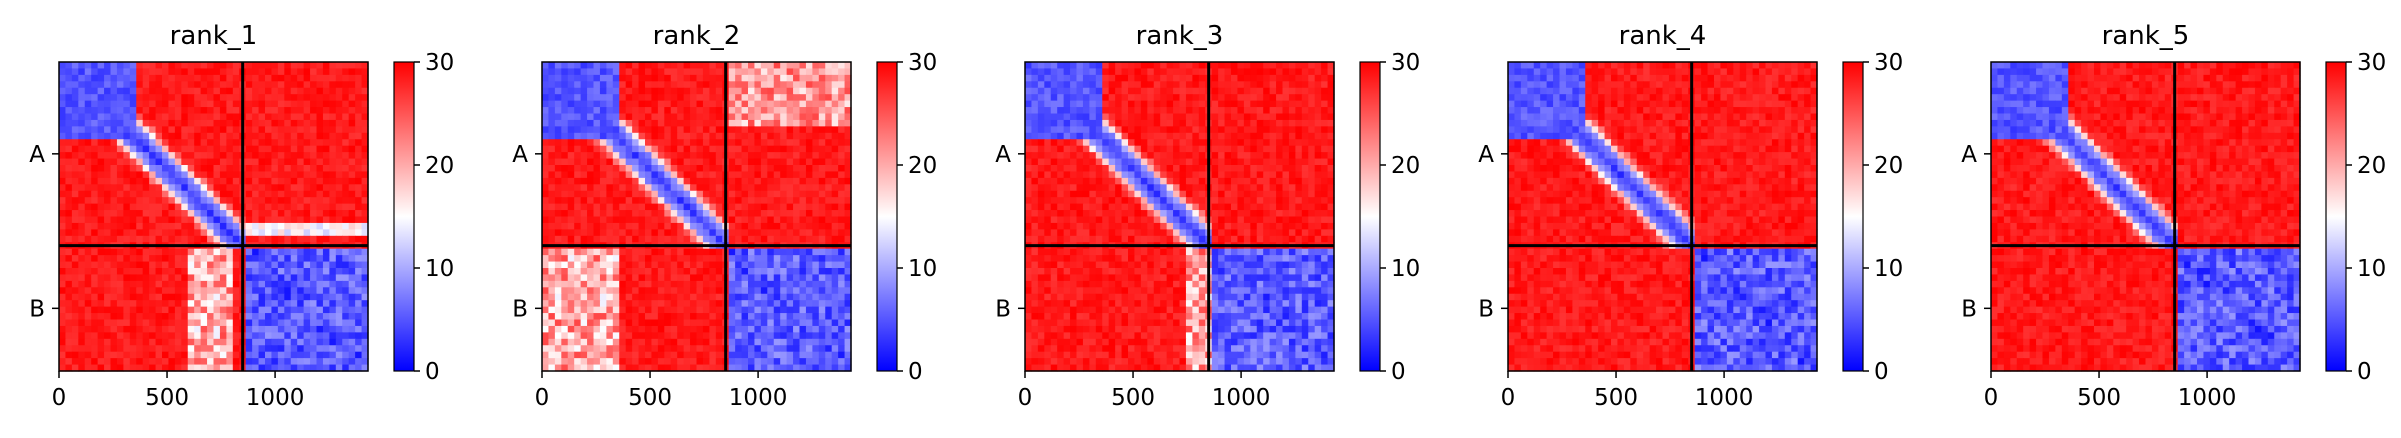 This screenshot has width=2401, height=438. What do you see at coordinates (697, 217) in the screenshot?
I see `heatmap-grid` at bounding box center [697, 217].